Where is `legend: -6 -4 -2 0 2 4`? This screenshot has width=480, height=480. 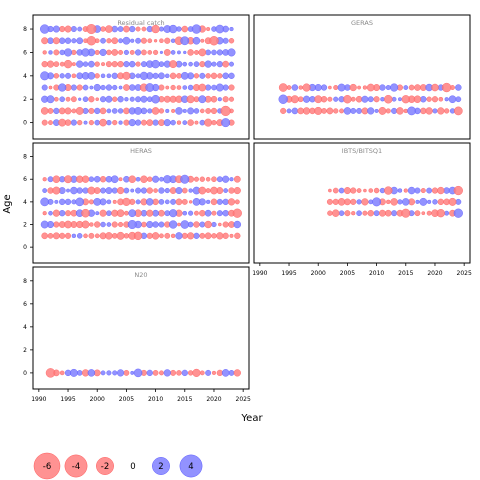 legend: -6 -4 -2 0 2 4 is located at coordinates (118, 466).